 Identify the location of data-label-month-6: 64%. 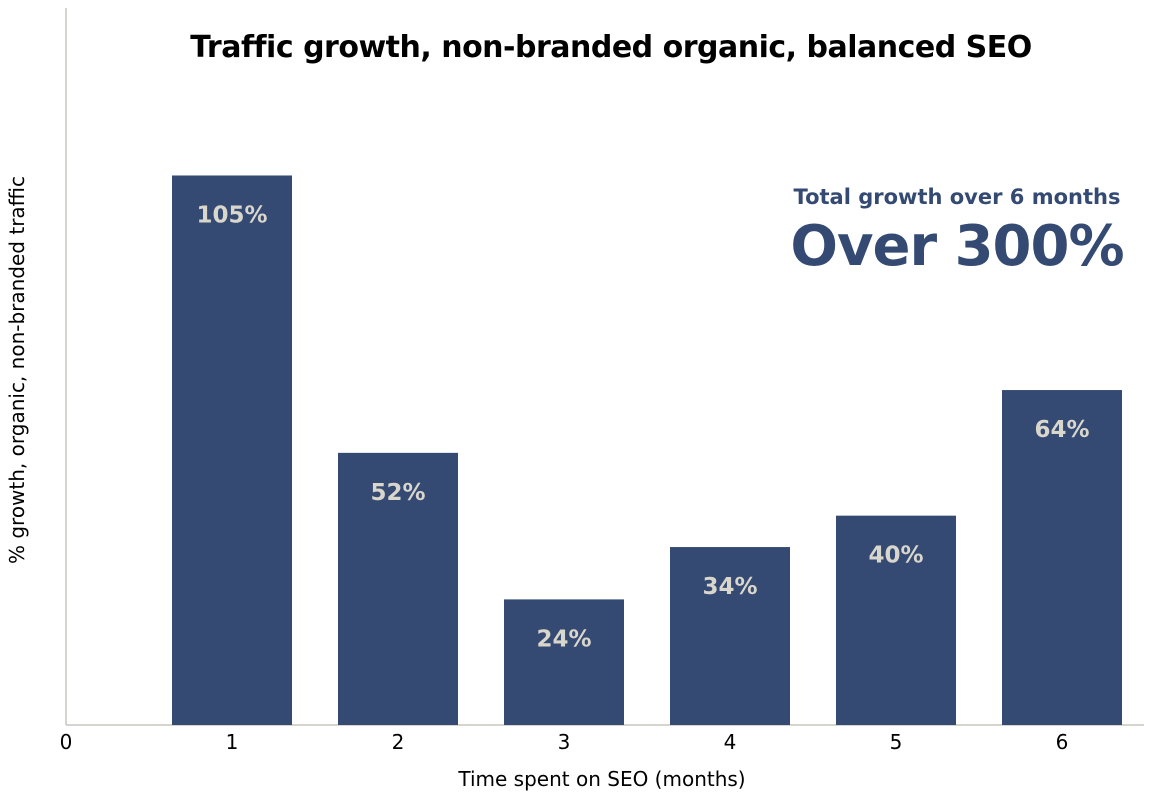
(1061, 430).